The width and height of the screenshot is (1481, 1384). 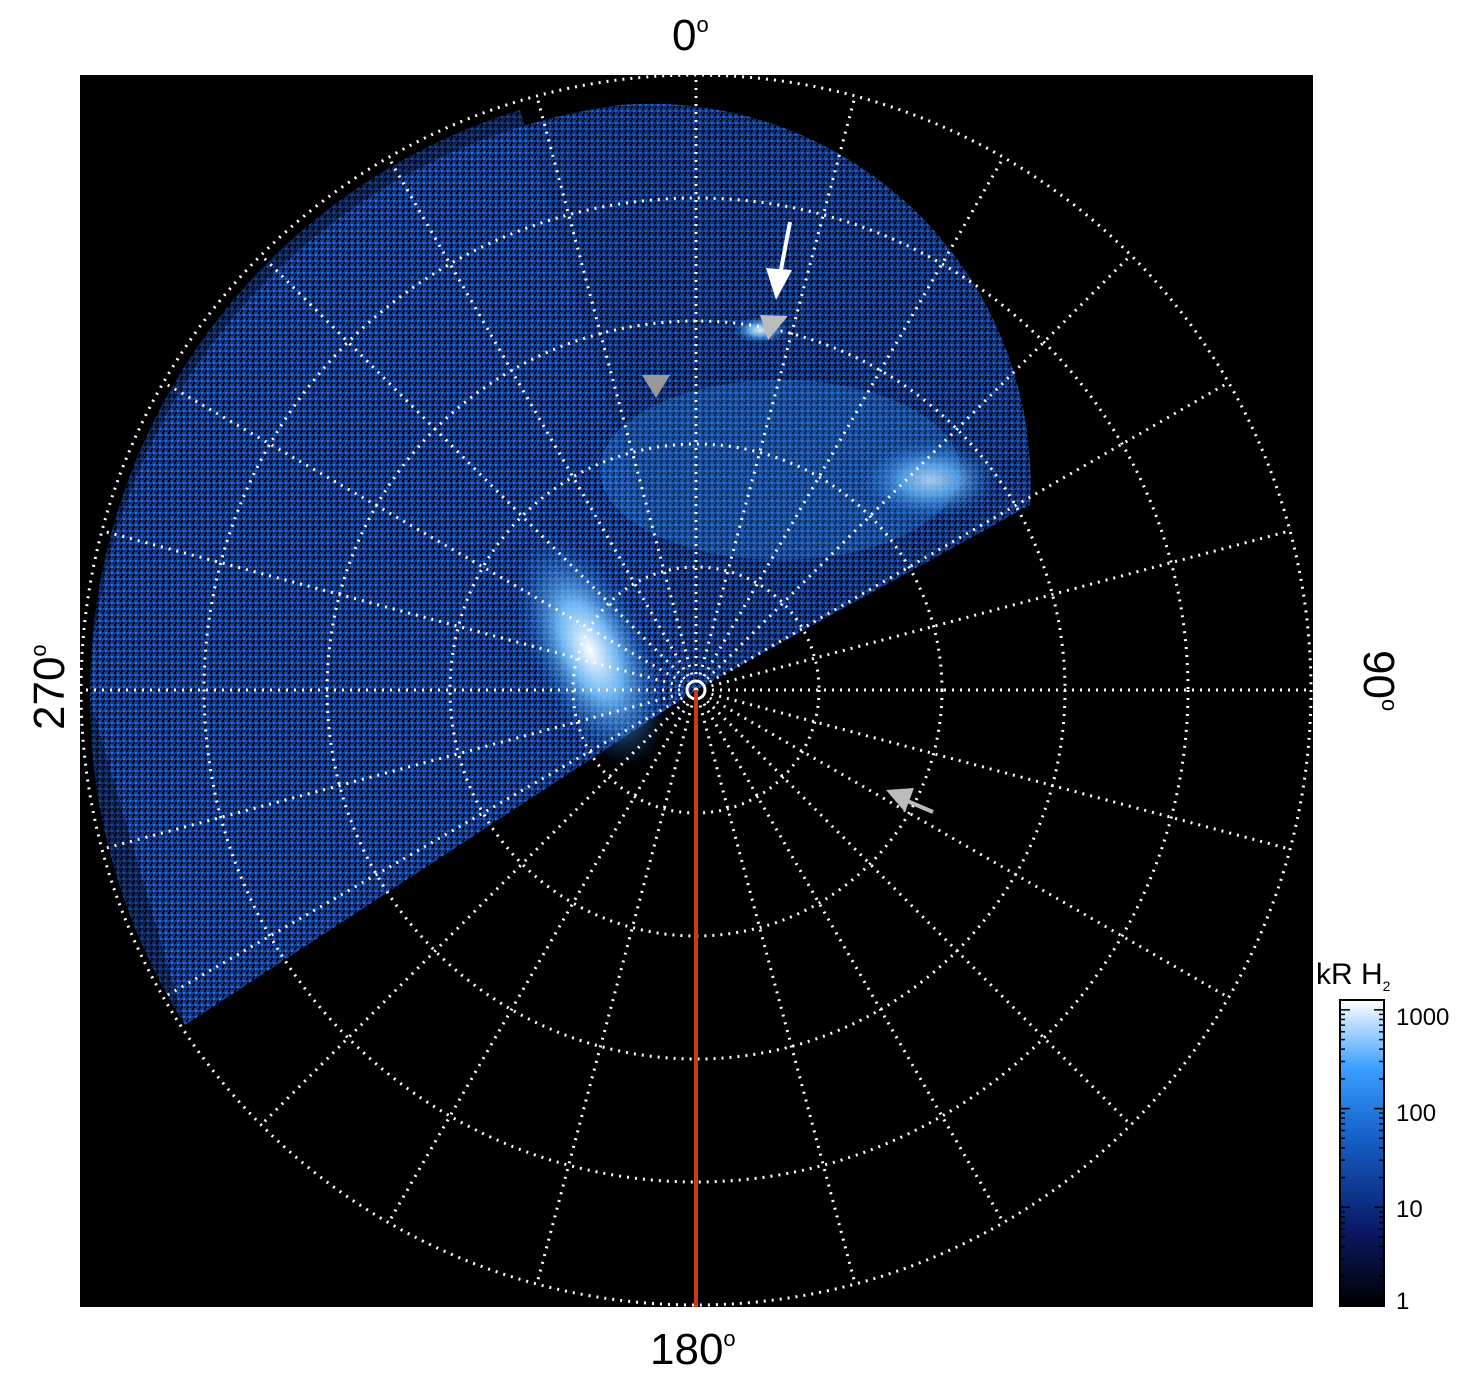 What do you see at coordinates (910, 801) in the screenshot?
I see `gray-arrow` at bounding box center [910, 801].